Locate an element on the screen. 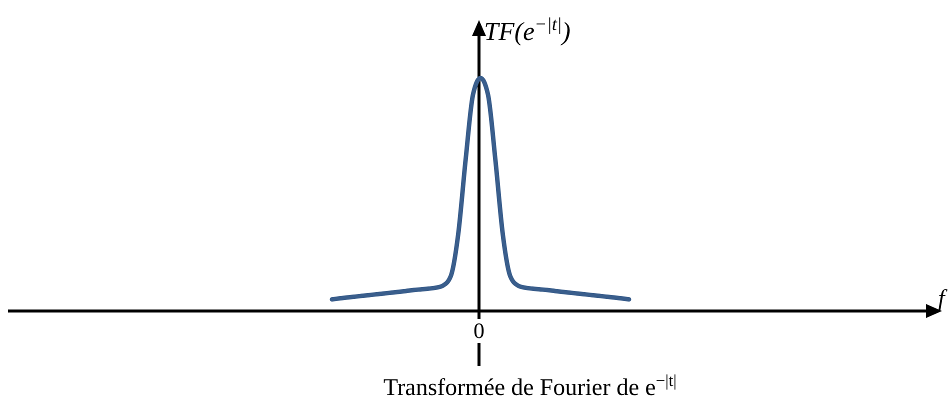  y-axis-title: TF(e$^{−|t|}$) is located at coordinates (527, 30).